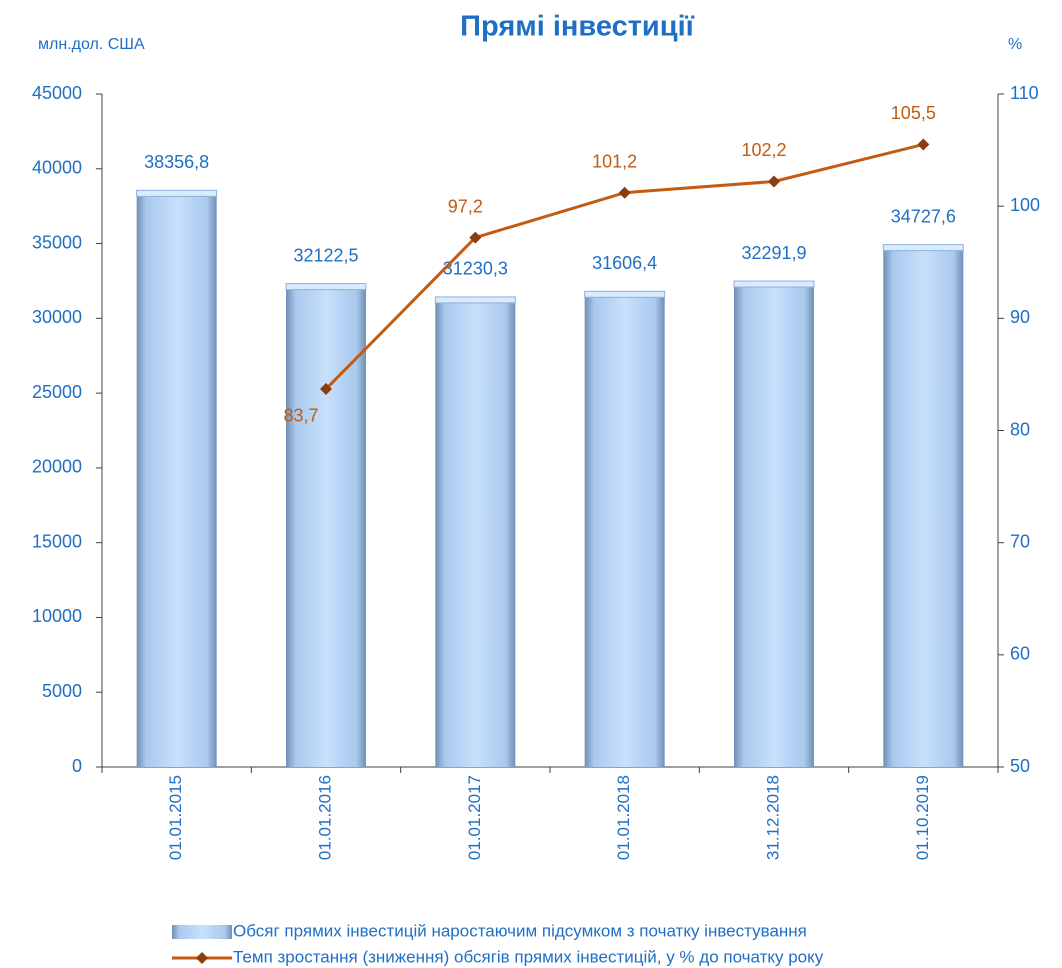 Image resolution: width=1062 pixels, height=968 pixels. Describe the element at coordinates (57, 392) in the screenshot. I see `y-tick-label: 25000` at that location.